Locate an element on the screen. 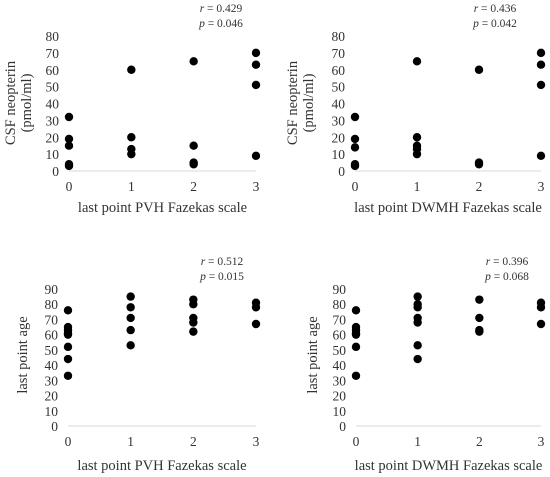 Image resolution: width=550 pixels, height=477 pixels. y-axis-title: last point age is located at coordinates (313, 354).